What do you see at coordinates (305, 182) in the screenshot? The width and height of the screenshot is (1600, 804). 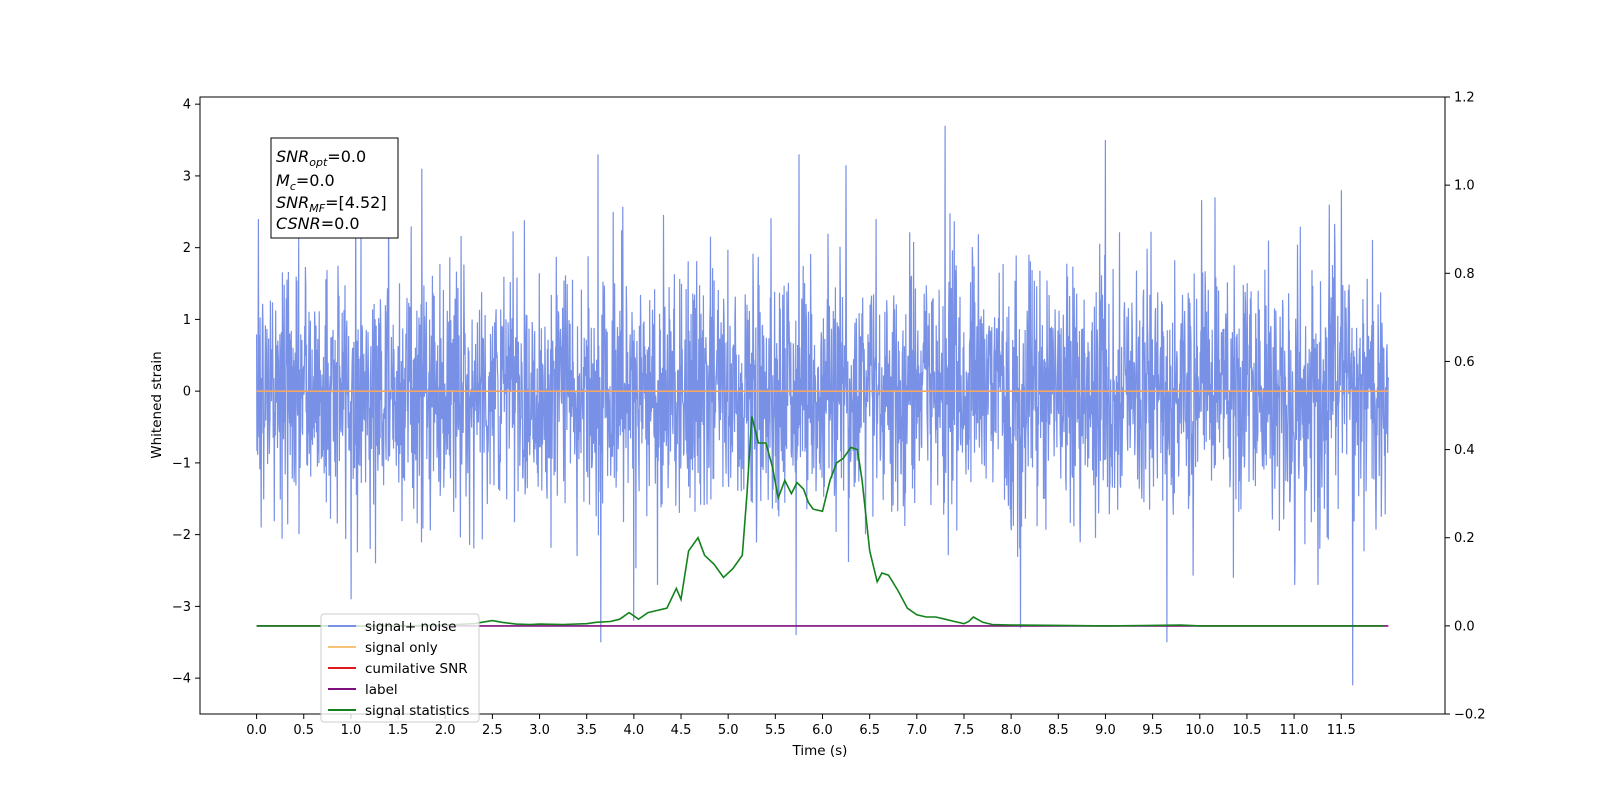 I see `info-mc: Mc=0.0` at bounding box center [305, 182].